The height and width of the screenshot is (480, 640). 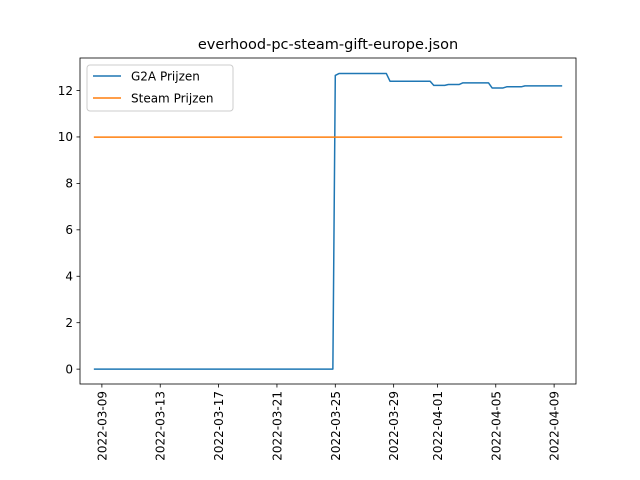 What do you see at coordinates (161, 426) in the screenshot?
I see `x-tick-label: 2022-03-13` at bounding box center [161, 426].